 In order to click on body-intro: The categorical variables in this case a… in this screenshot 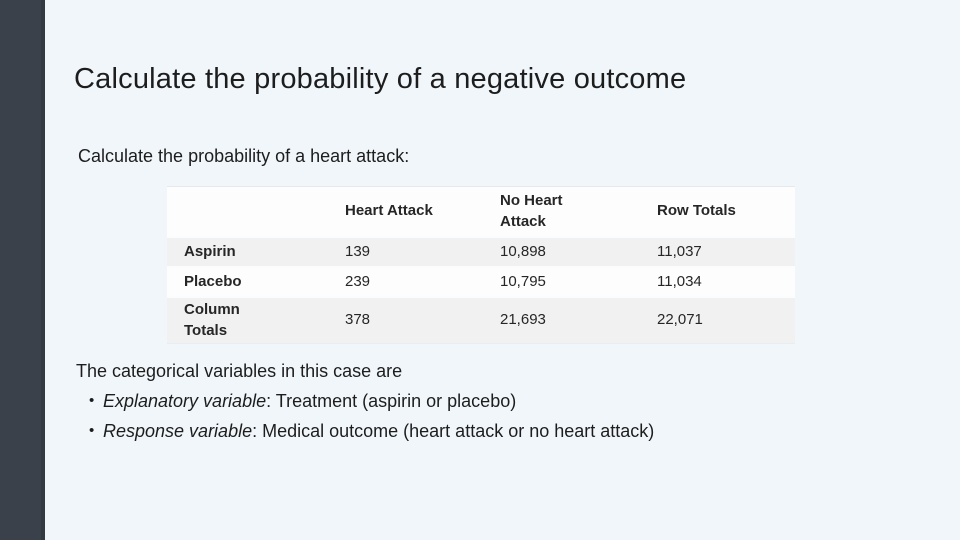, I will do `click(239, 371)`.